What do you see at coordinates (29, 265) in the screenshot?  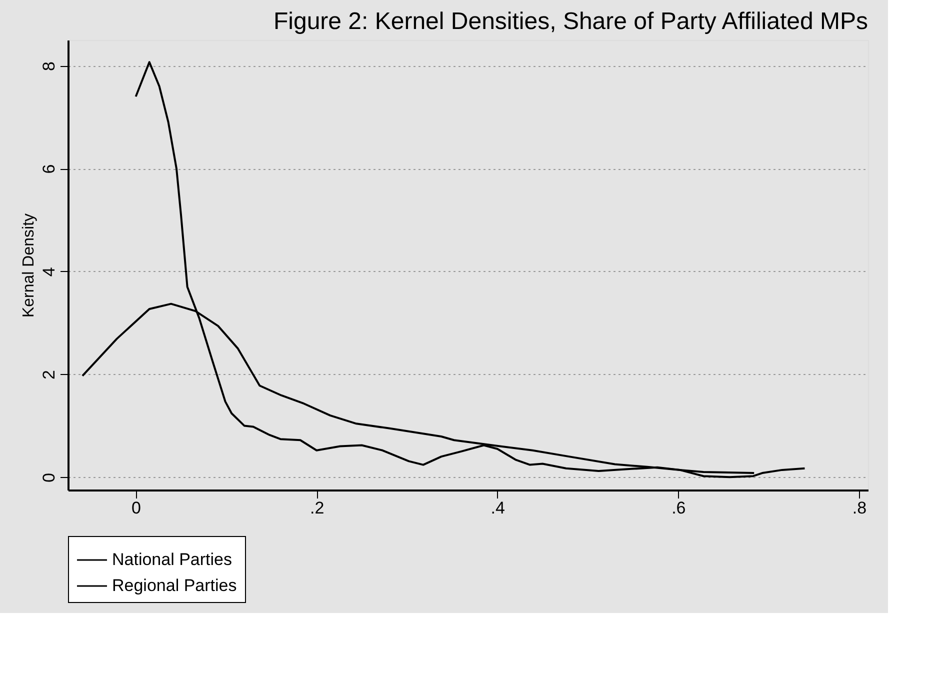 I see `y-axis-title: Kernal Density` at bounding box center [29, 265].